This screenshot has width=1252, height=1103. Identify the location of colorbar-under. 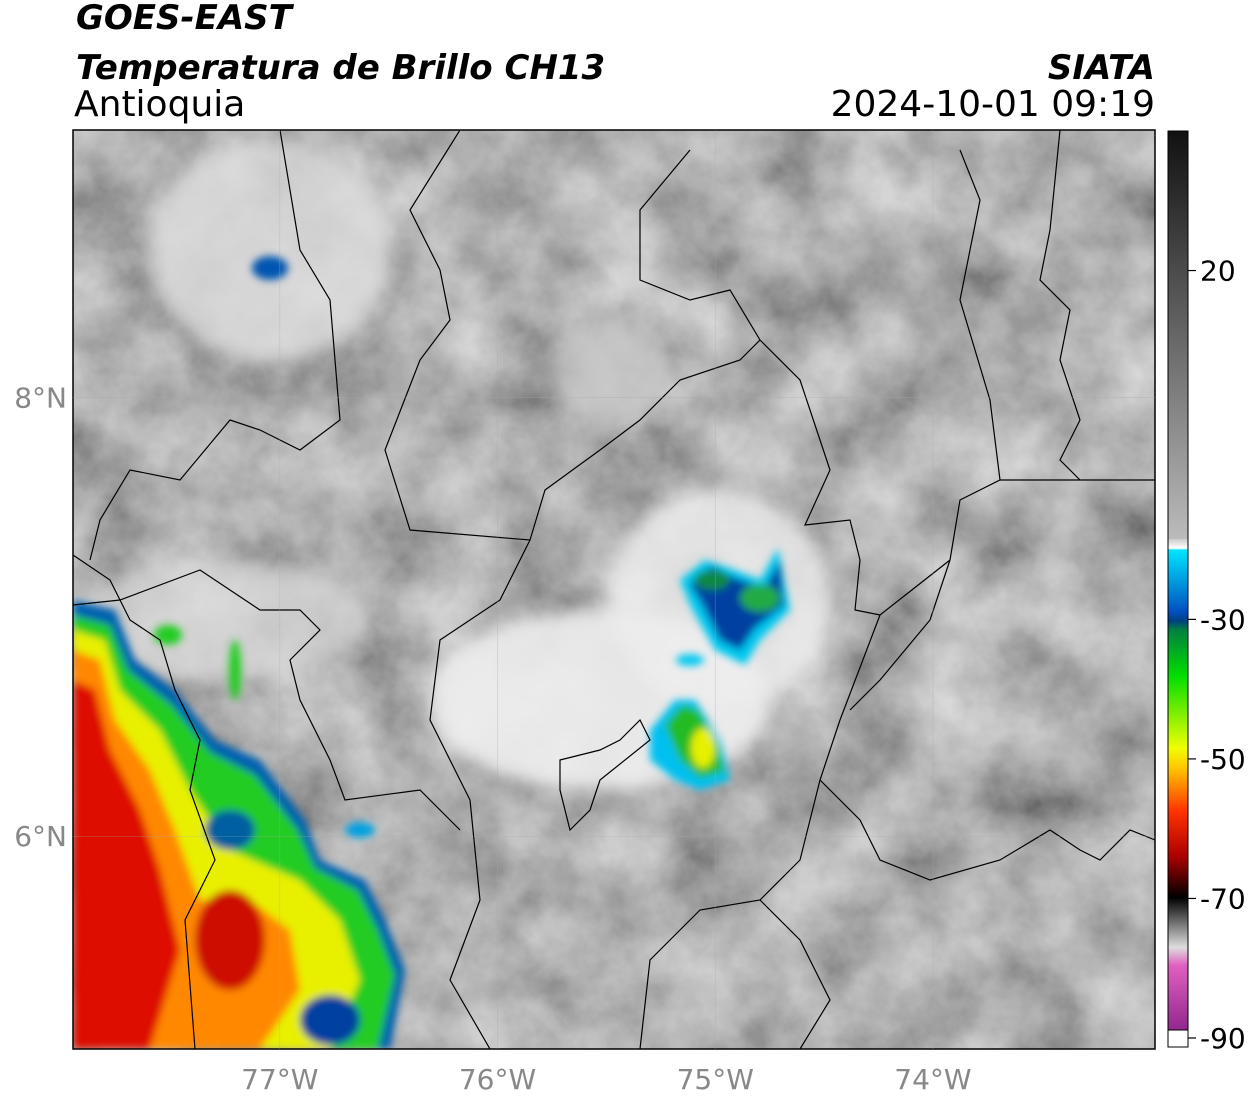
(1178, 1038).